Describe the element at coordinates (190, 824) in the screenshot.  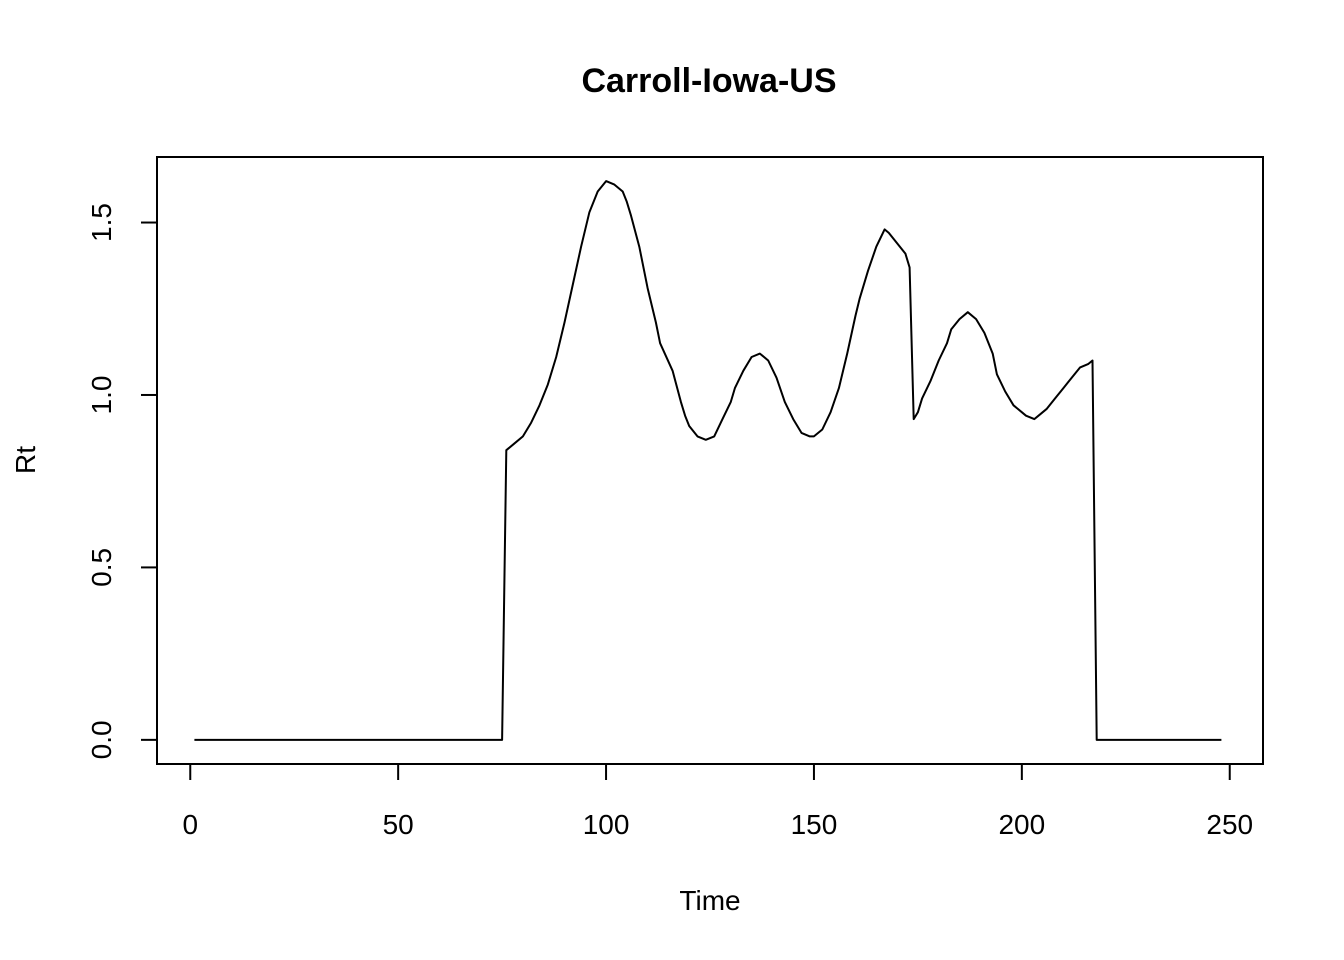
I see `x-tick-label: 0` at that location.